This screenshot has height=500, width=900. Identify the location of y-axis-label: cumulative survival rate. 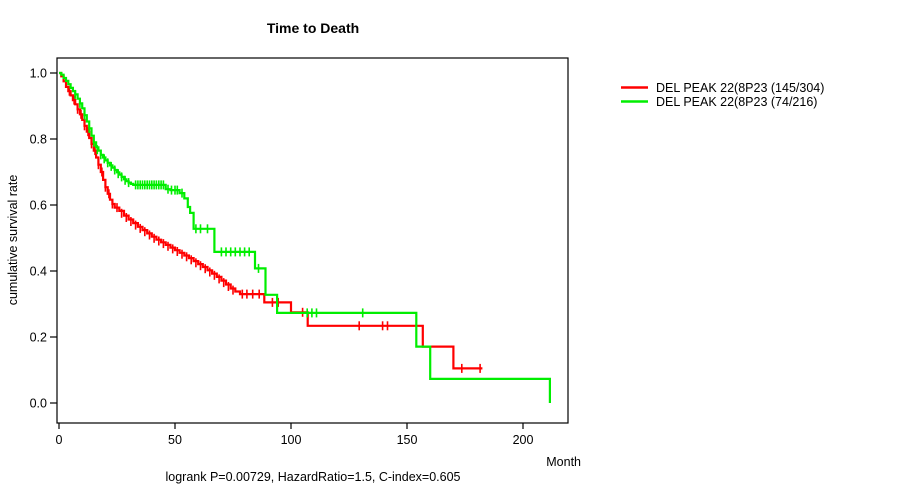
(13, 240).